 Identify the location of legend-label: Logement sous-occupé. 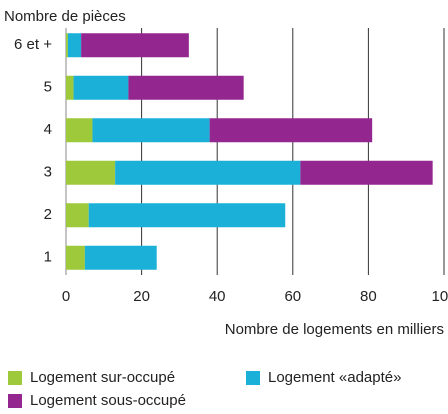
(108, 400).